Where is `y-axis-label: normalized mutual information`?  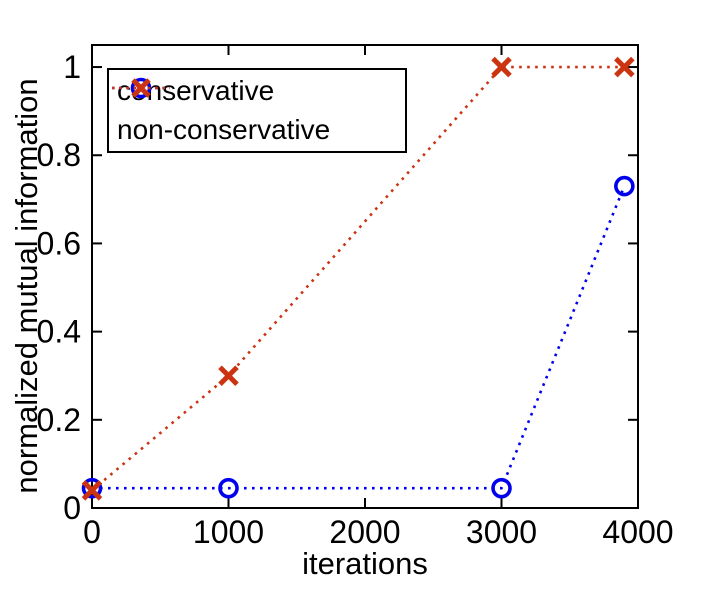
y-axis-label: normalized mutual information is located at coordinates (26, 286).